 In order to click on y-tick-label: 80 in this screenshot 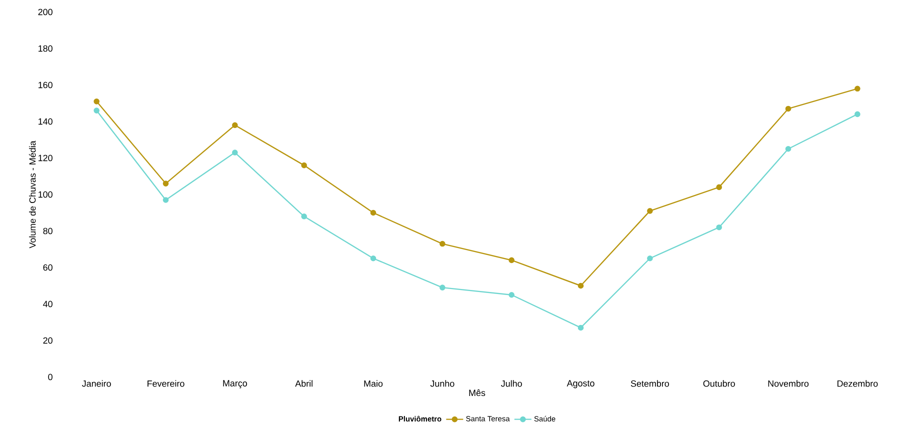, I will do `click(47, 231)`.